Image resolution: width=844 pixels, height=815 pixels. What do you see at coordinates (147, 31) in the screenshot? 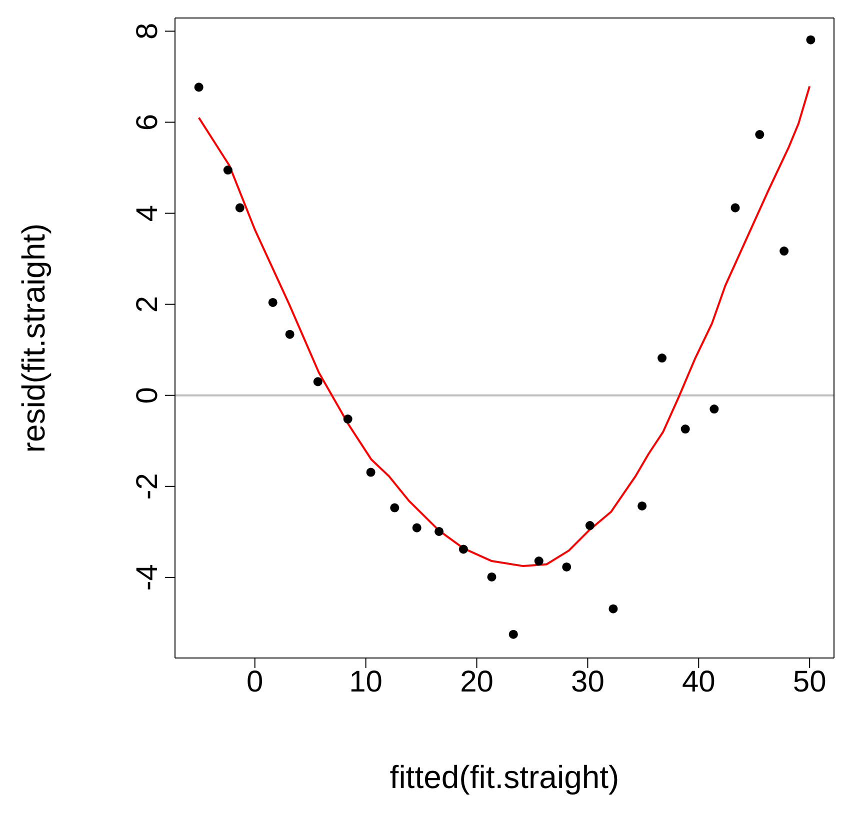
I see `y-tick-label: 8` at bounding box center [147, 31].